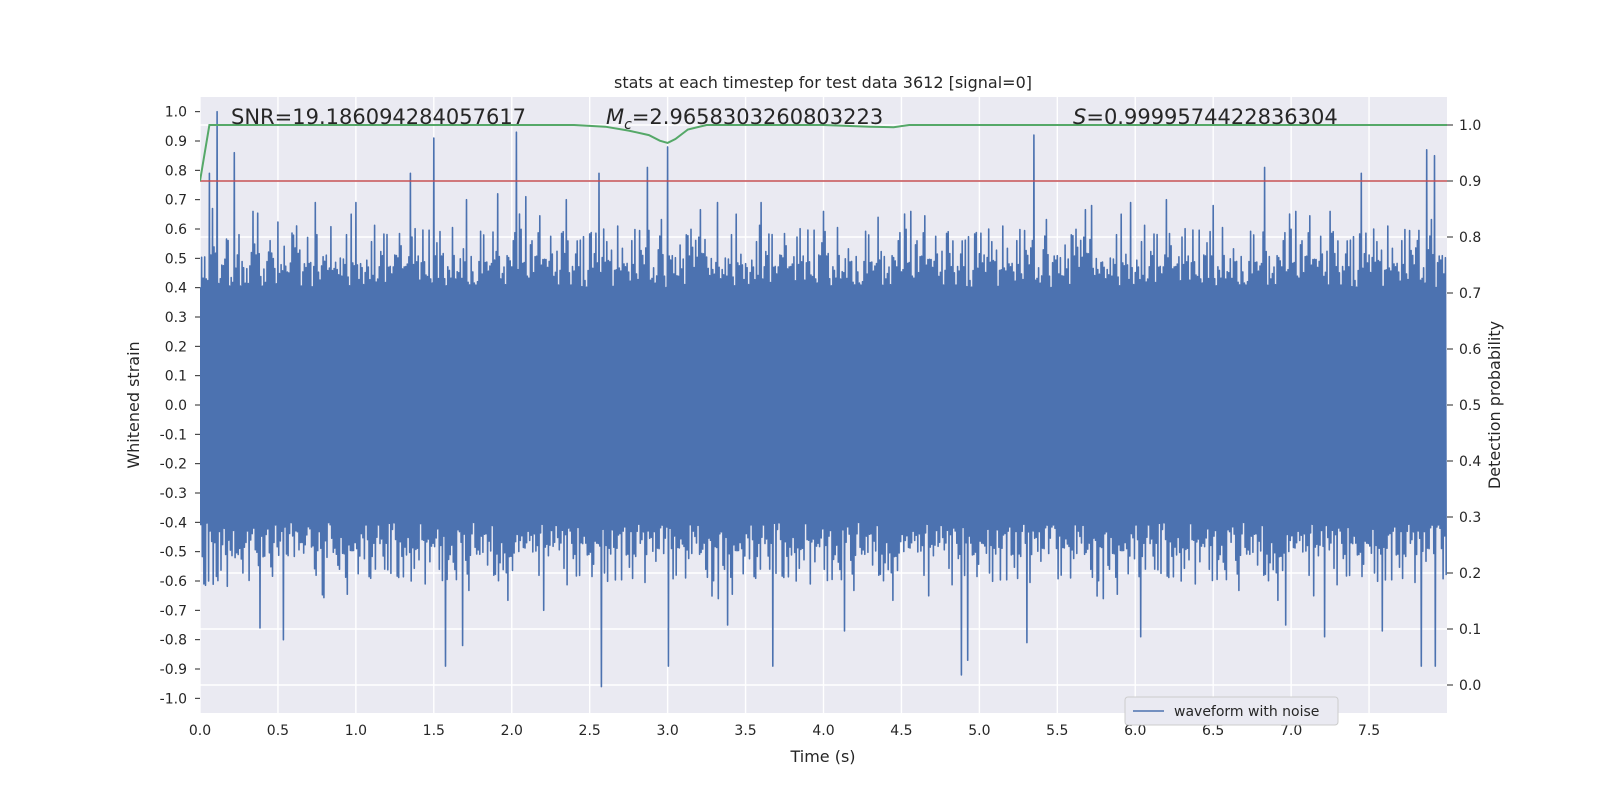 Image resolution: width=1600 pixels, height=800 pixels. What do you see at coordinates (173, 465) in the screenshot?
I see `y-tick-label: -0.2` at bounding box center [173, 465].